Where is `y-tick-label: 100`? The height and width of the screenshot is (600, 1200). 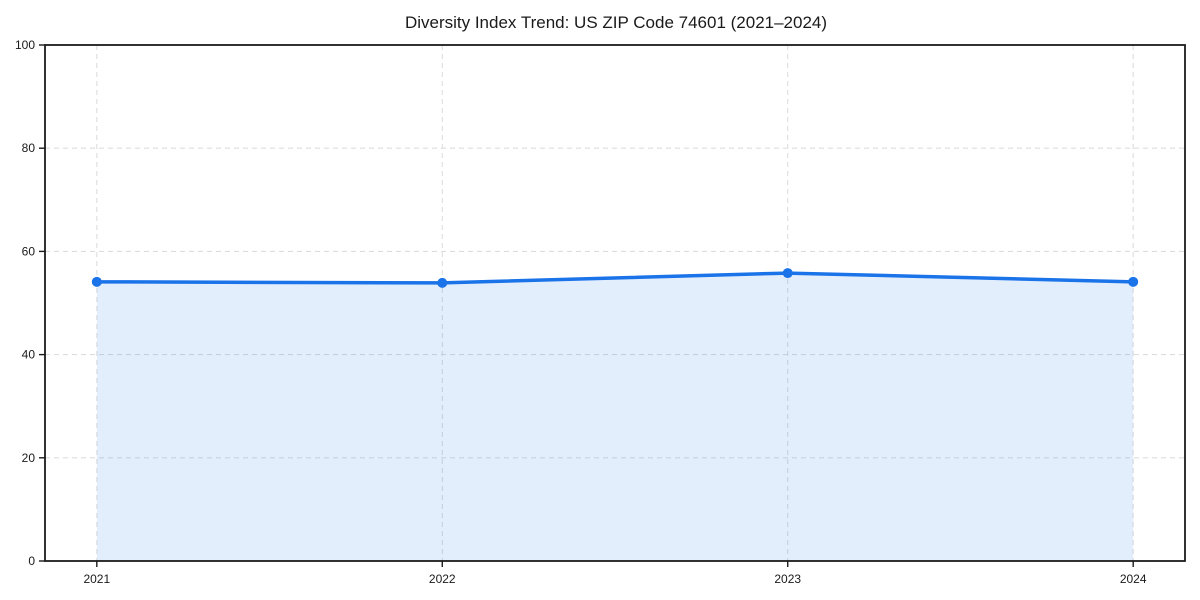 y-tick-label: 100 is located at coordinates (25, 45).